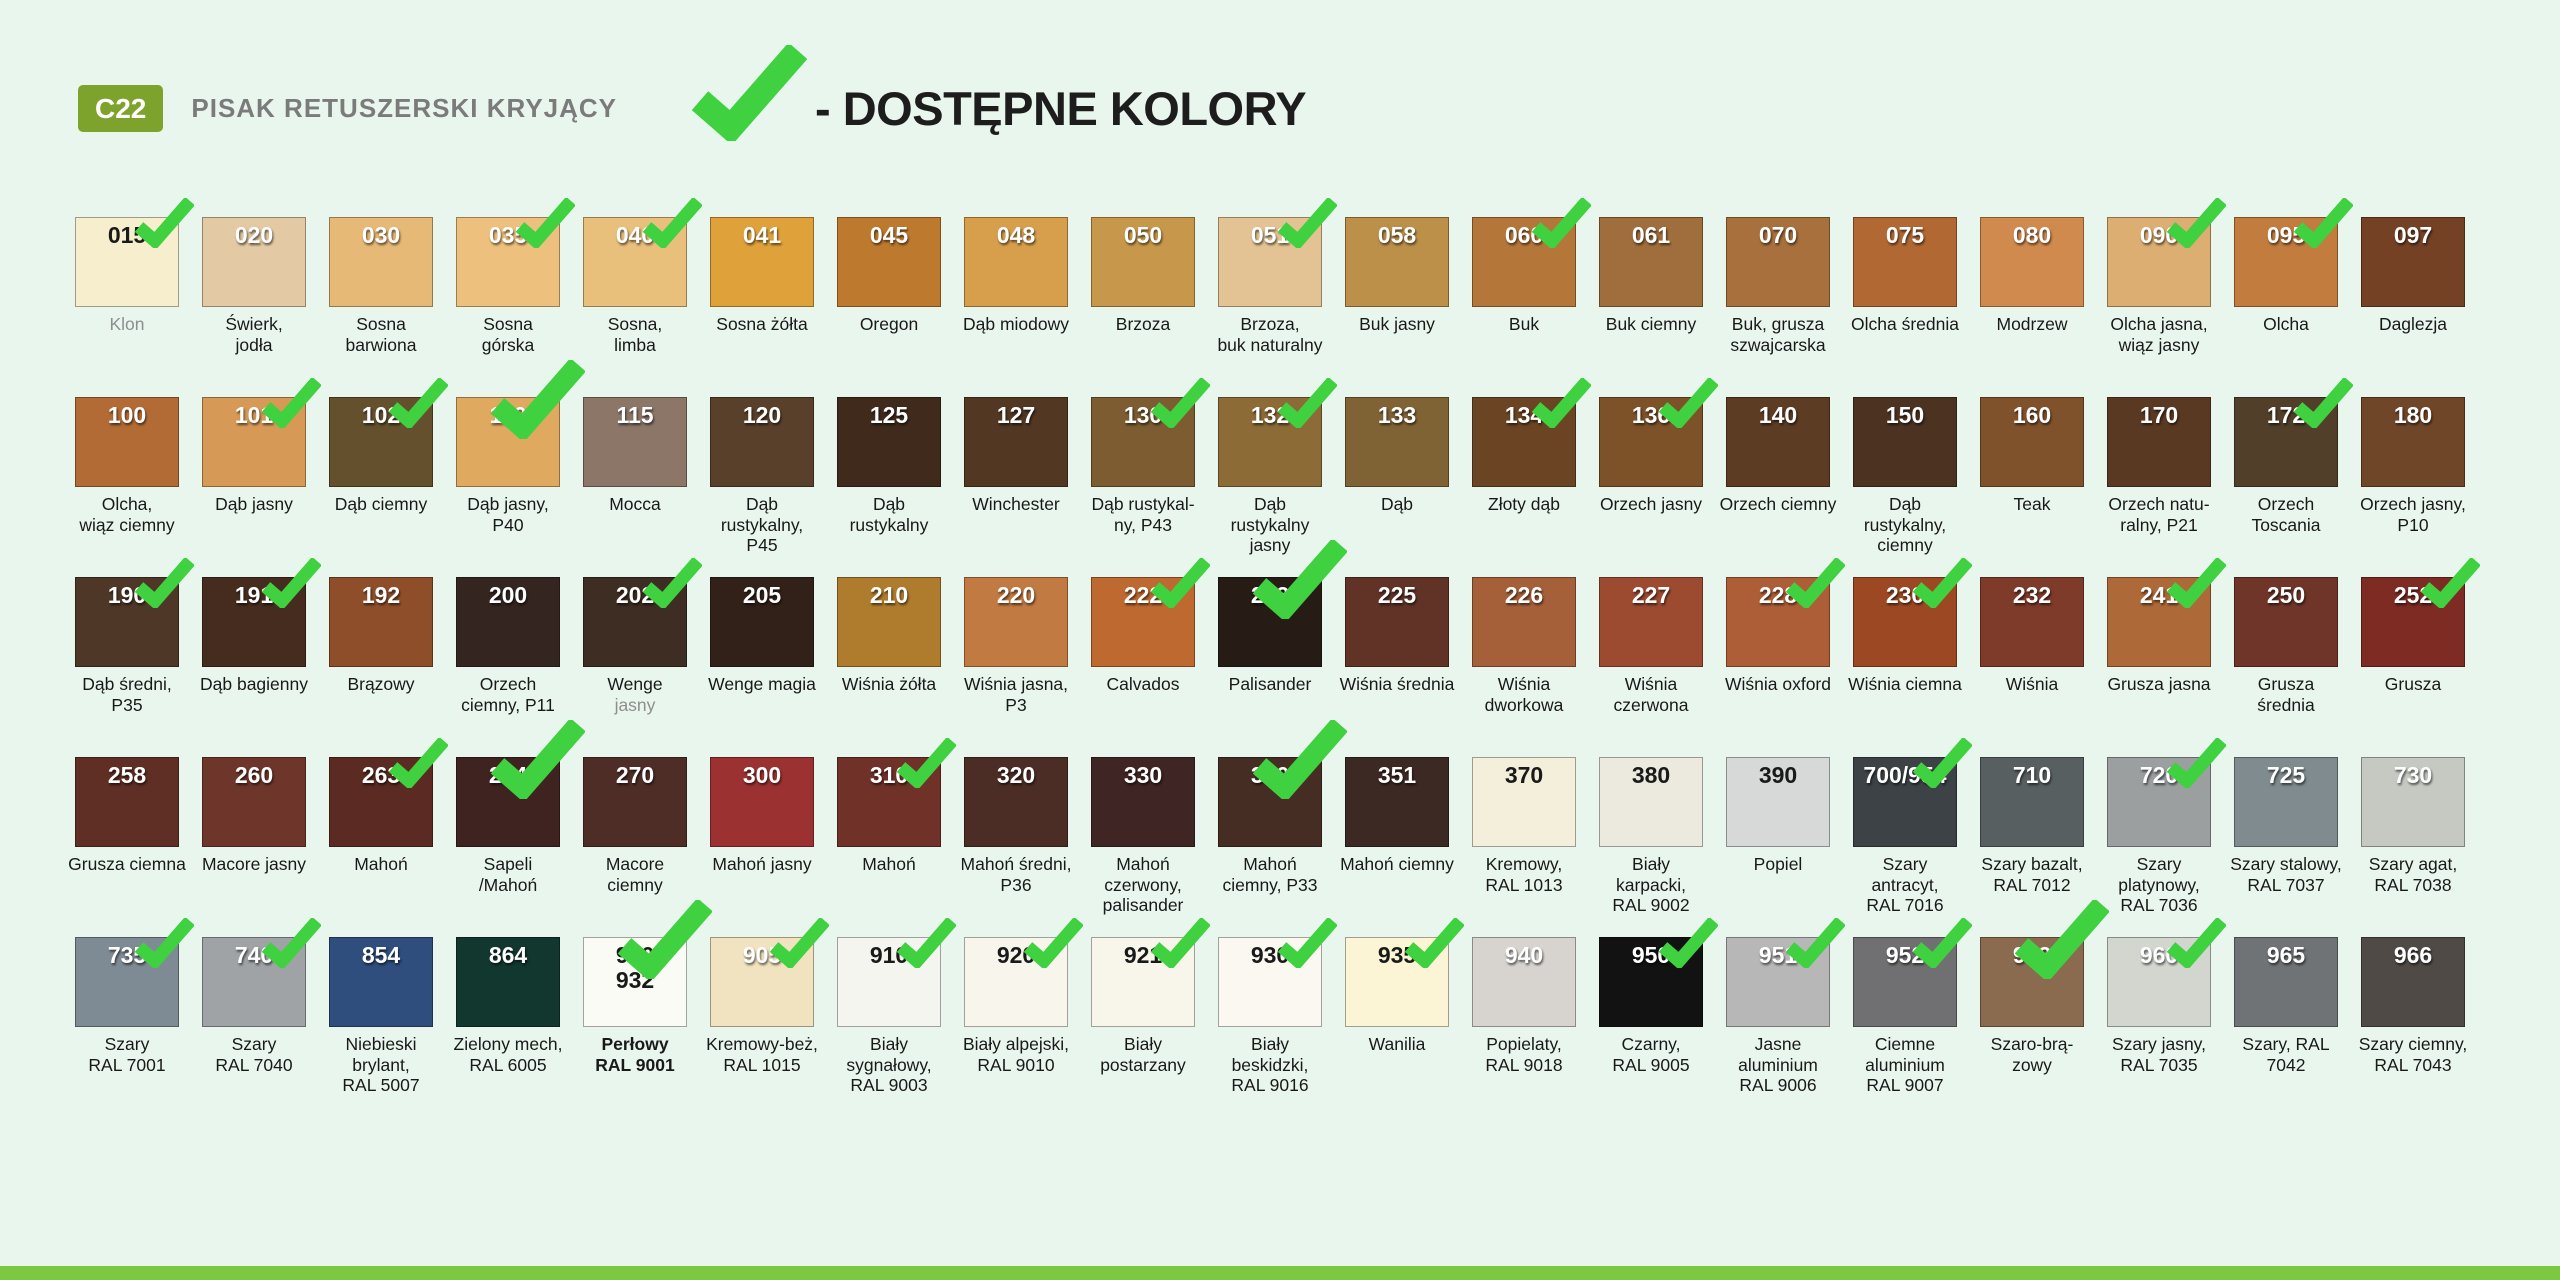  Describe the element at coordinates (762, 684) in the screenshot. I see `swatch-label: Wenge magia` at that location.